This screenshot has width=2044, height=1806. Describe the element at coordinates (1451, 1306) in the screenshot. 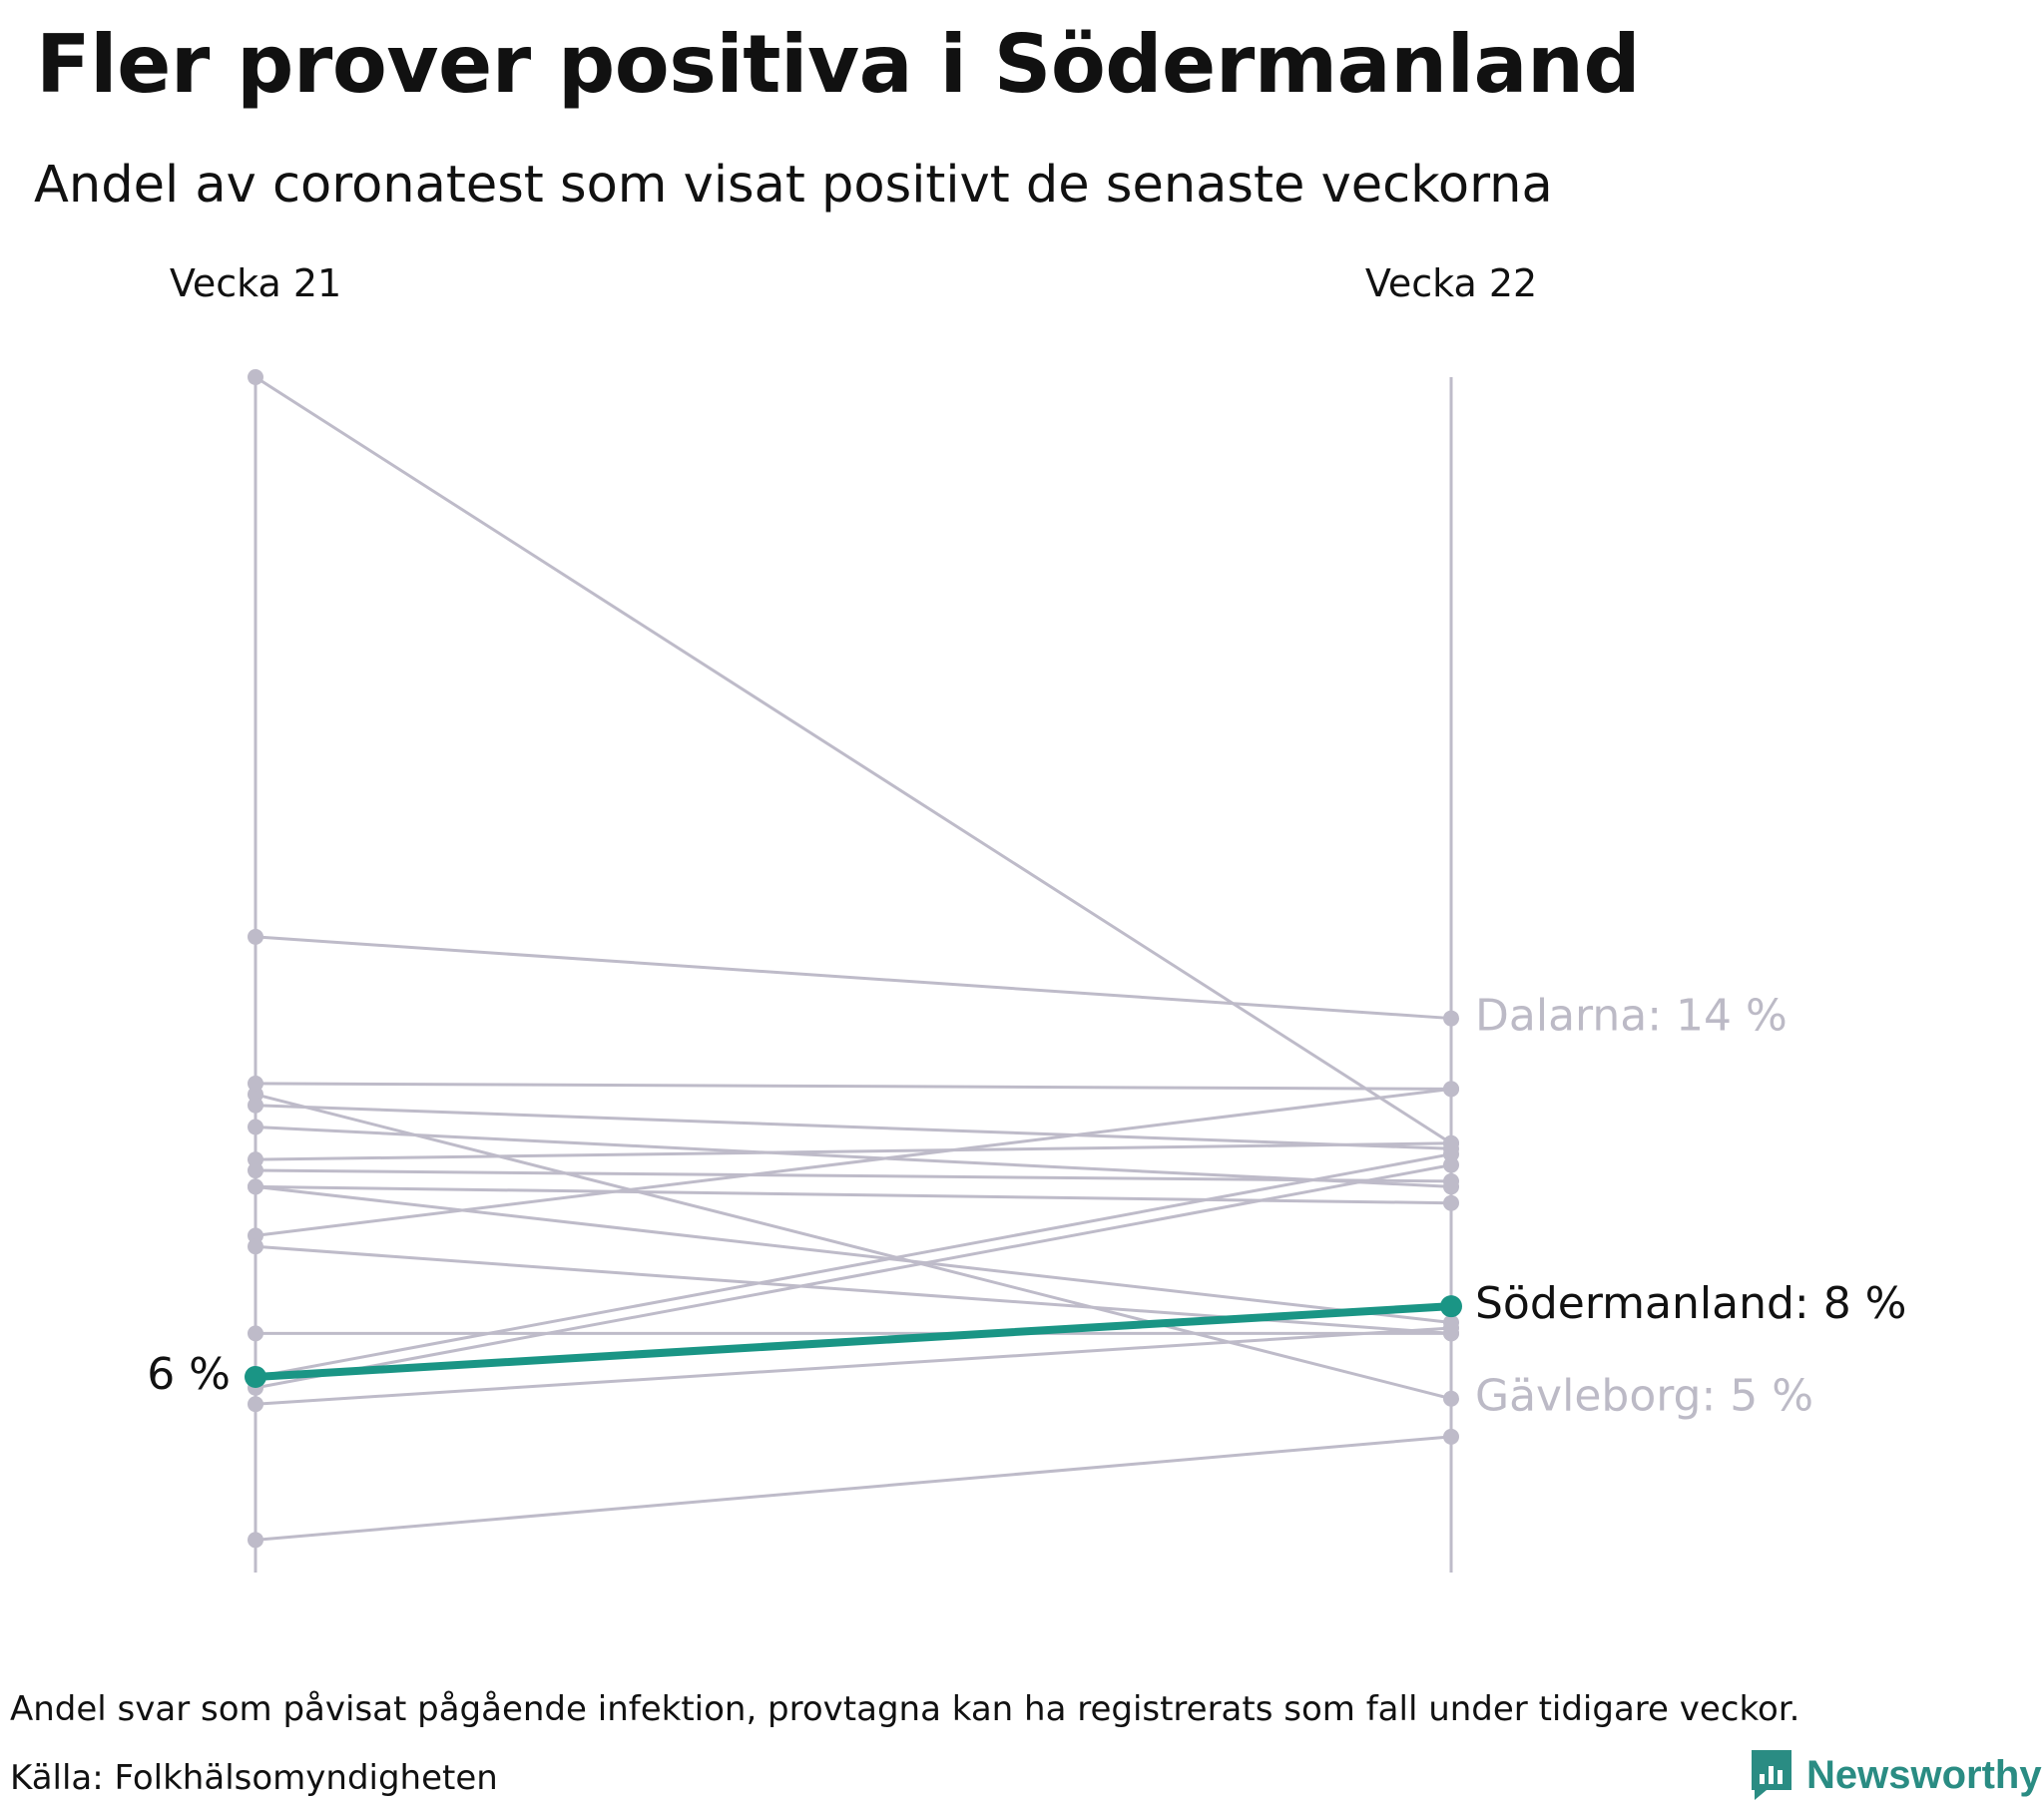

I see `highlight-end-point` at that location.